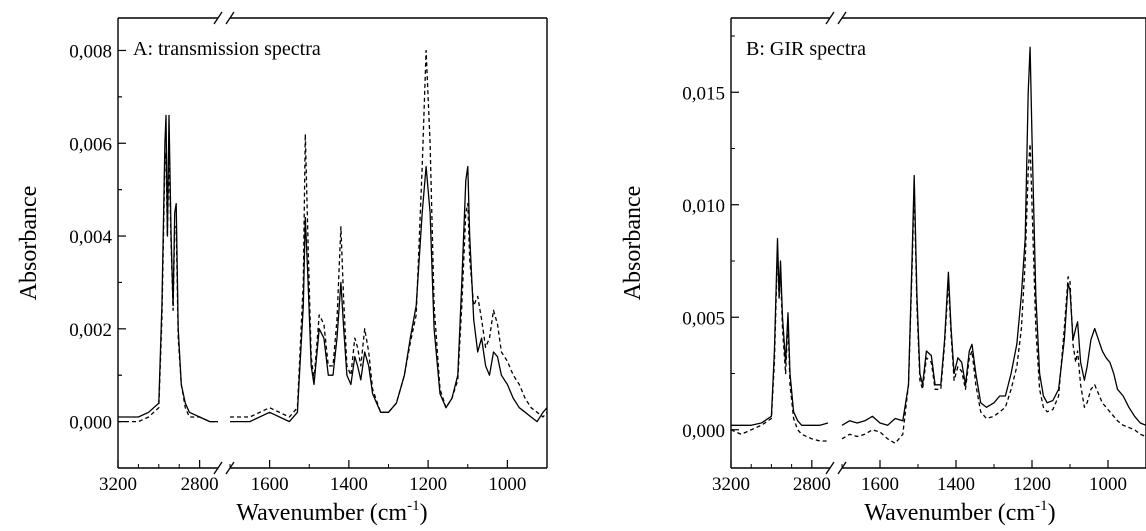 This screenshot has height=531, width=1146. I want to click on panel-a-x-axis-label: Wavenumber (cm-1), so click(331, 512).